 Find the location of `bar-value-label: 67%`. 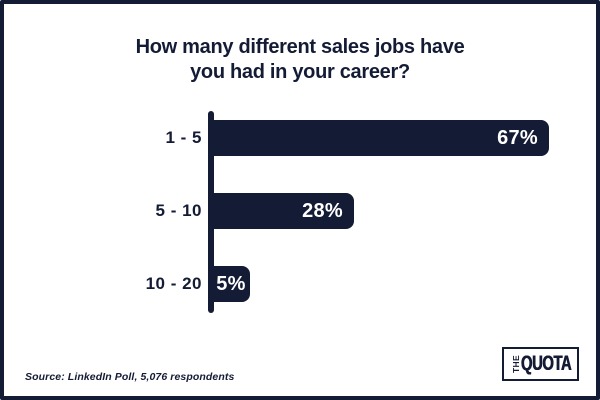

bar-value-label: 67% is located at coordinates (517, 137).